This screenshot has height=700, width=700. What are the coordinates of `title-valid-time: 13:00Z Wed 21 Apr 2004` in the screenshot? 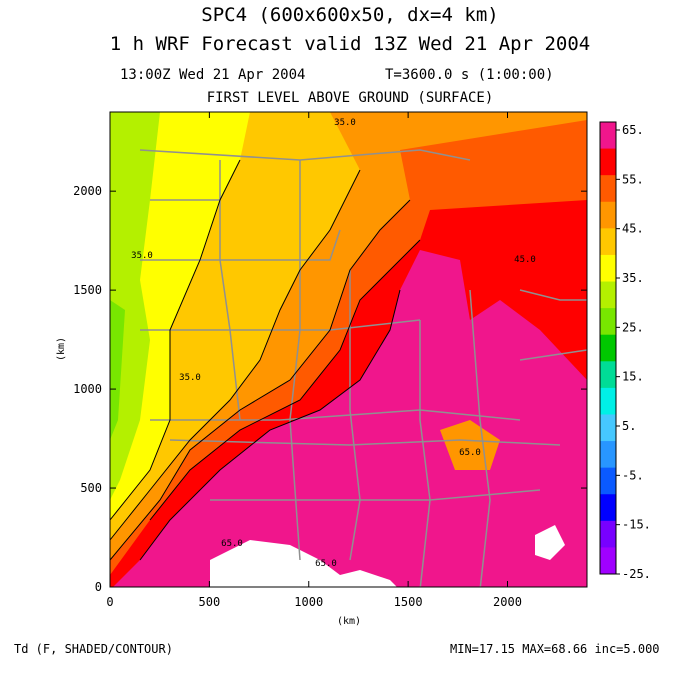 It's located at (213, 75).